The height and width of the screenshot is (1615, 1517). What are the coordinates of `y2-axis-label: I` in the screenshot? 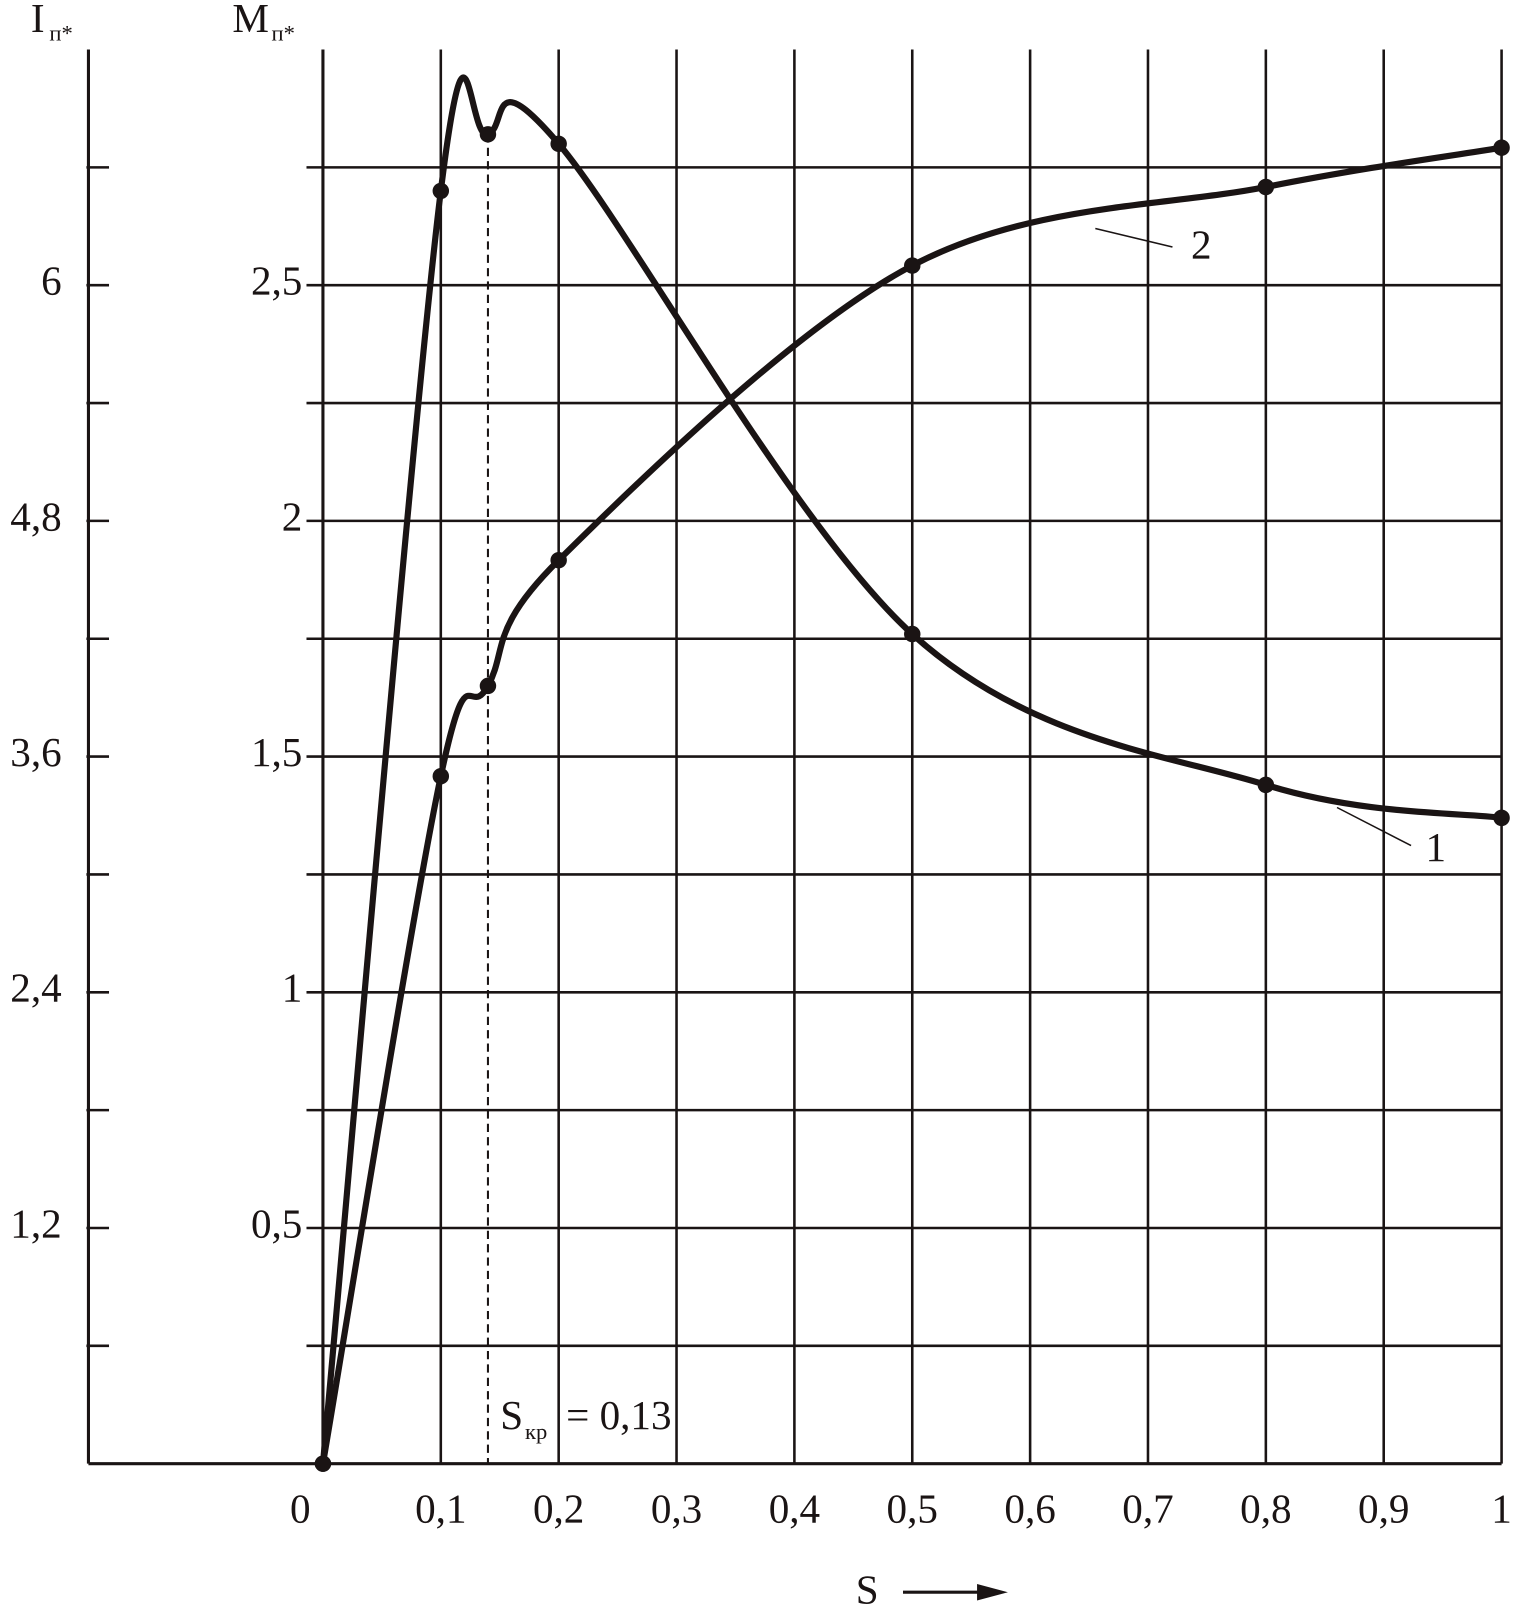 It's located at (38, 20).